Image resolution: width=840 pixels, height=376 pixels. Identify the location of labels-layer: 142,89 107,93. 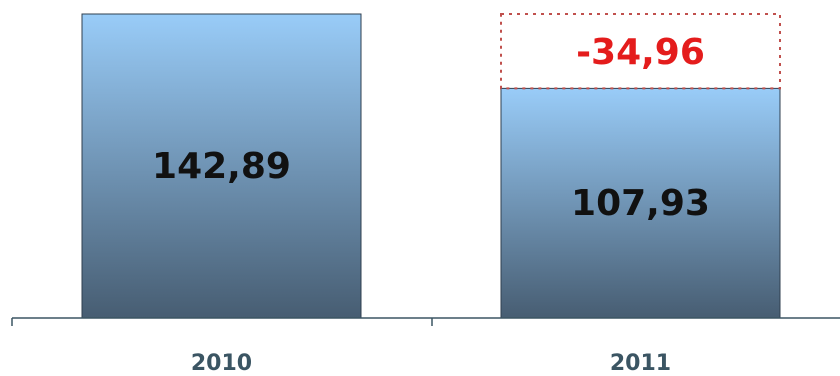
(431, 185).